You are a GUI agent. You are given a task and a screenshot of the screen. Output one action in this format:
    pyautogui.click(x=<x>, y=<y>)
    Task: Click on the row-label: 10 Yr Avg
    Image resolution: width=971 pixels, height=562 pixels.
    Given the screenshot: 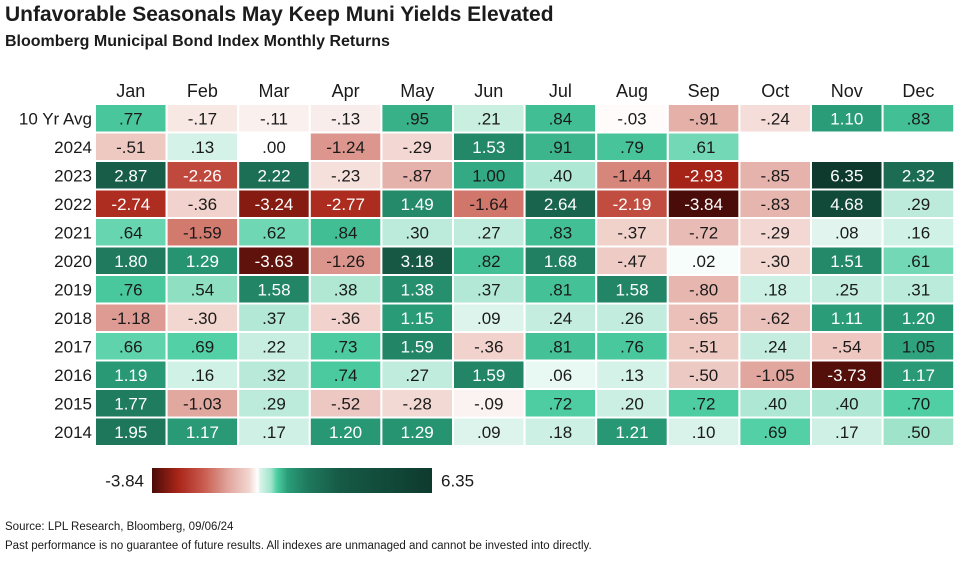 What is the action you would take?
    pyautogui.click(x=55, y=118)
    